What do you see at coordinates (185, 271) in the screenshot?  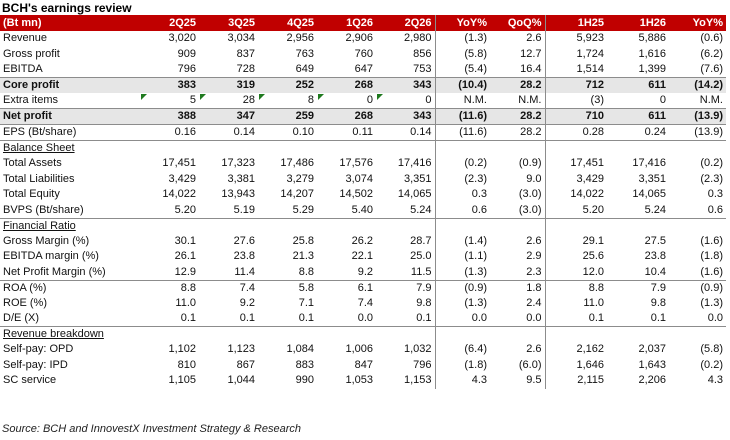 I see `table-cell: 12.9` at bounding box center [185, 271].